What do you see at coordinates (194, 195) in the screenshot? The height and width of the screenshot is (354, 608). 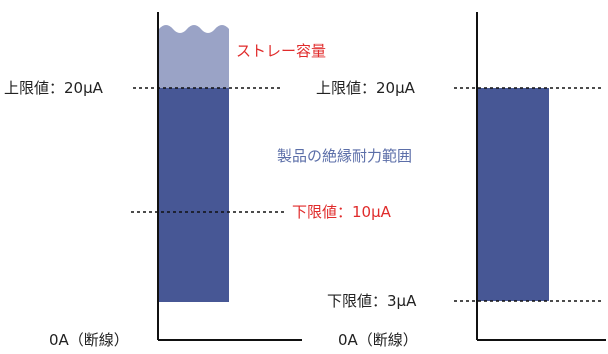 I see `left-insulation-bar` at bounding box center [194, 195].